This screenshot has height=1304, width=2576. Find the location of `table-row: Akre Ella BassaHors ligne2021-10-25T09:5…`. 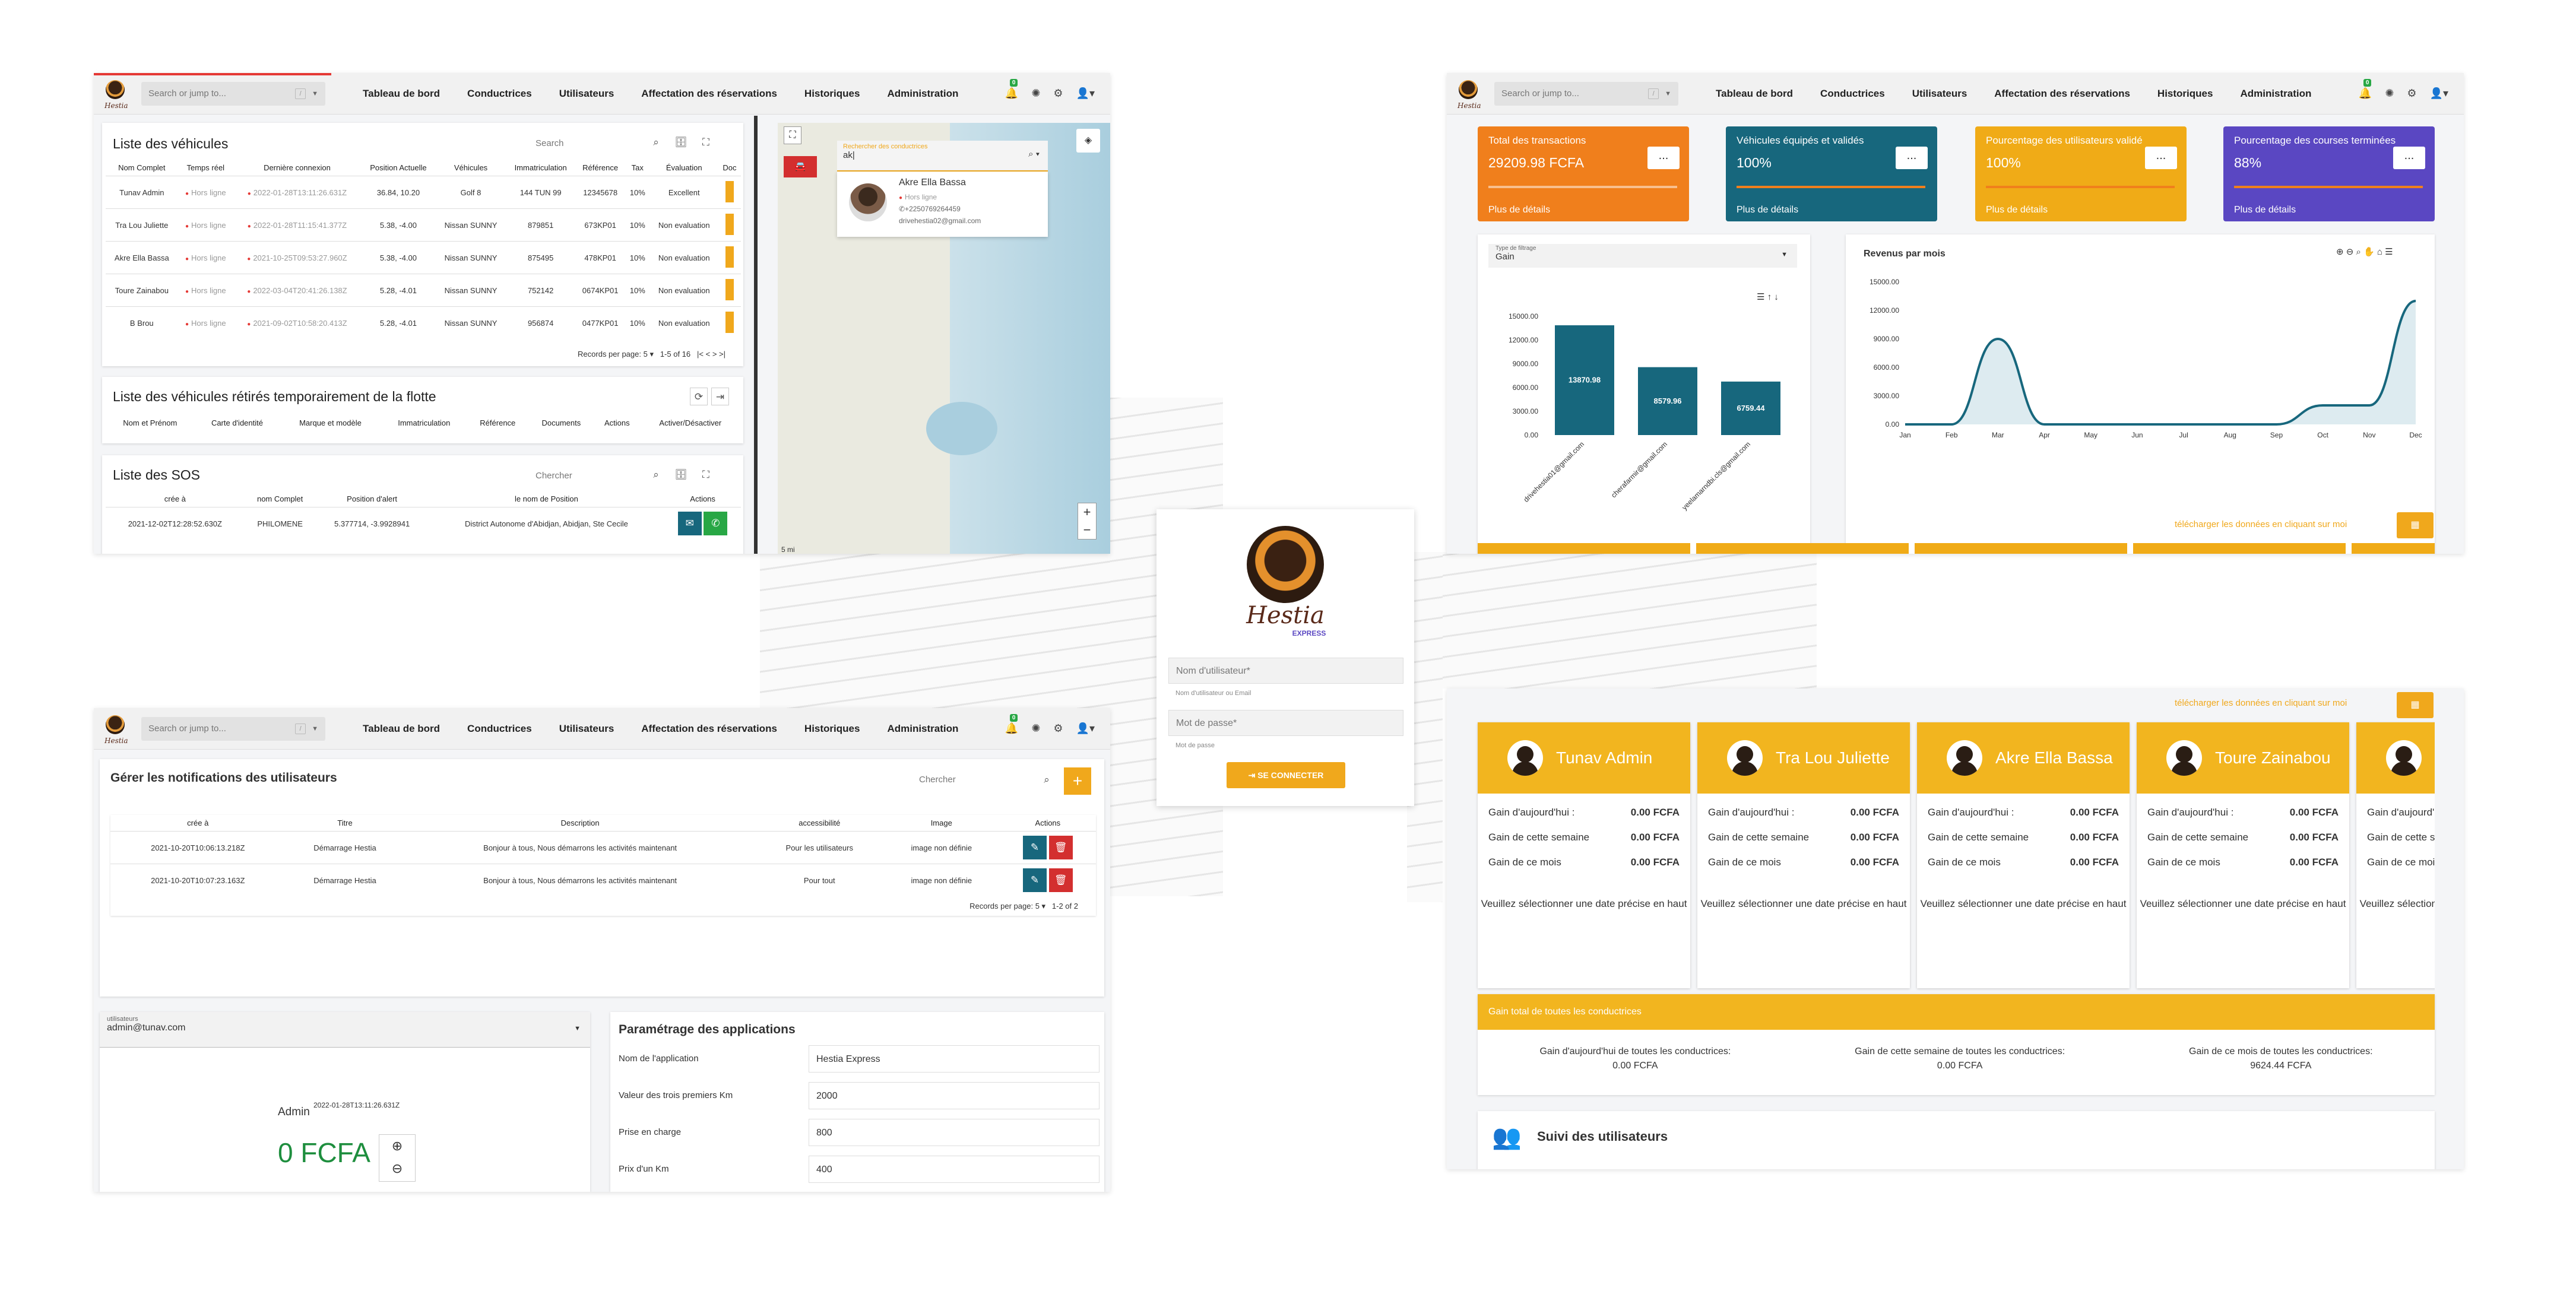

table-row: Akre Ella BassaHors ligne2021-10-25T09:5… is located at coordinates (423, 257).